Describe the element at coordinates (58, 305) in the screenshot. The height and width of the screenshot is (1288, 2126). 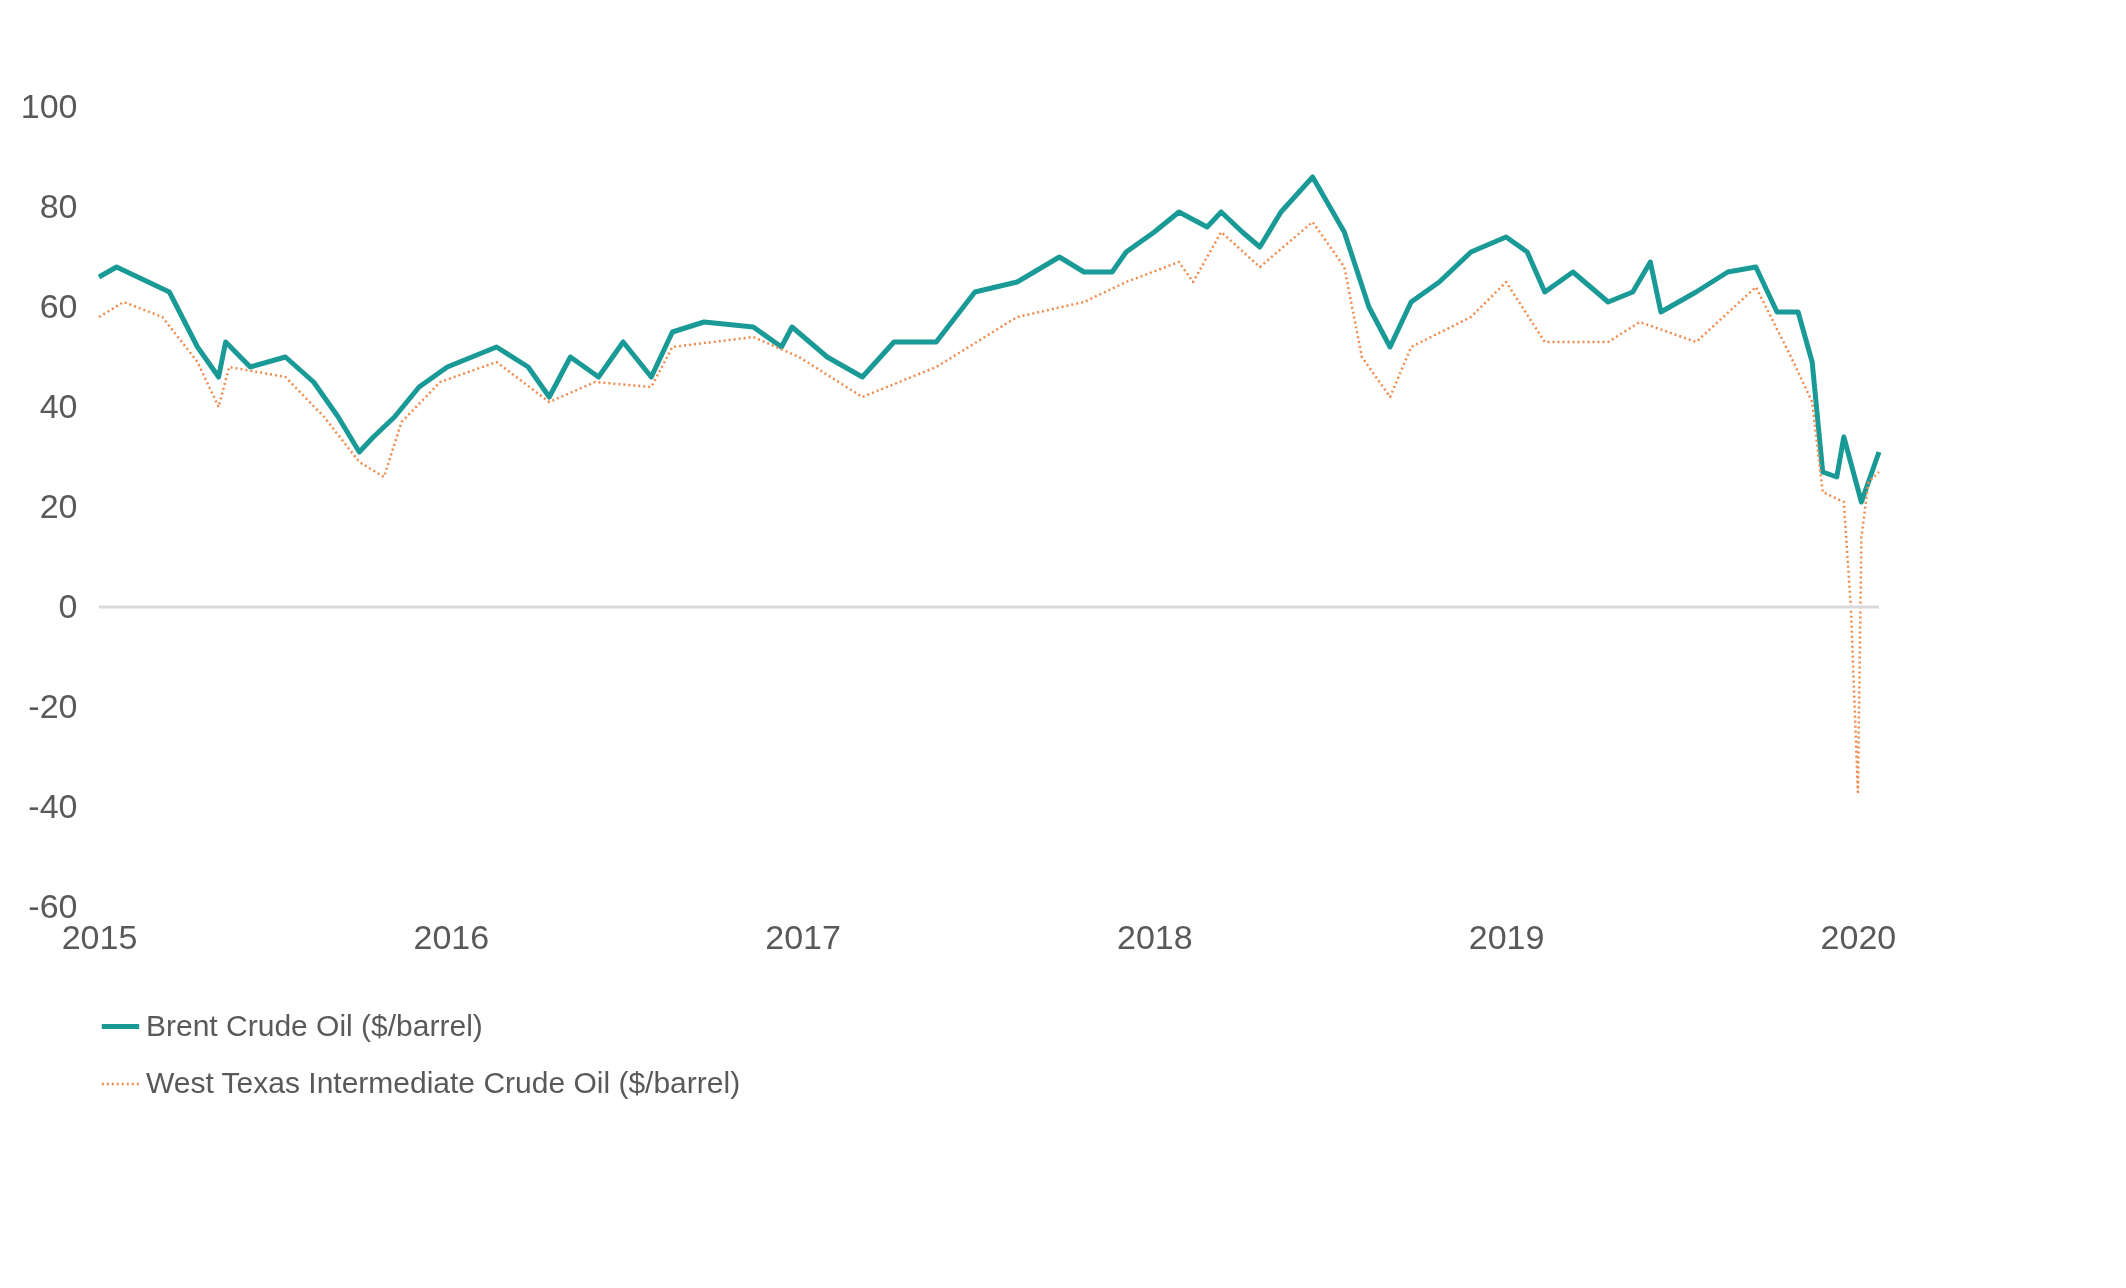
I see `y-tick-label: 60` at that location.